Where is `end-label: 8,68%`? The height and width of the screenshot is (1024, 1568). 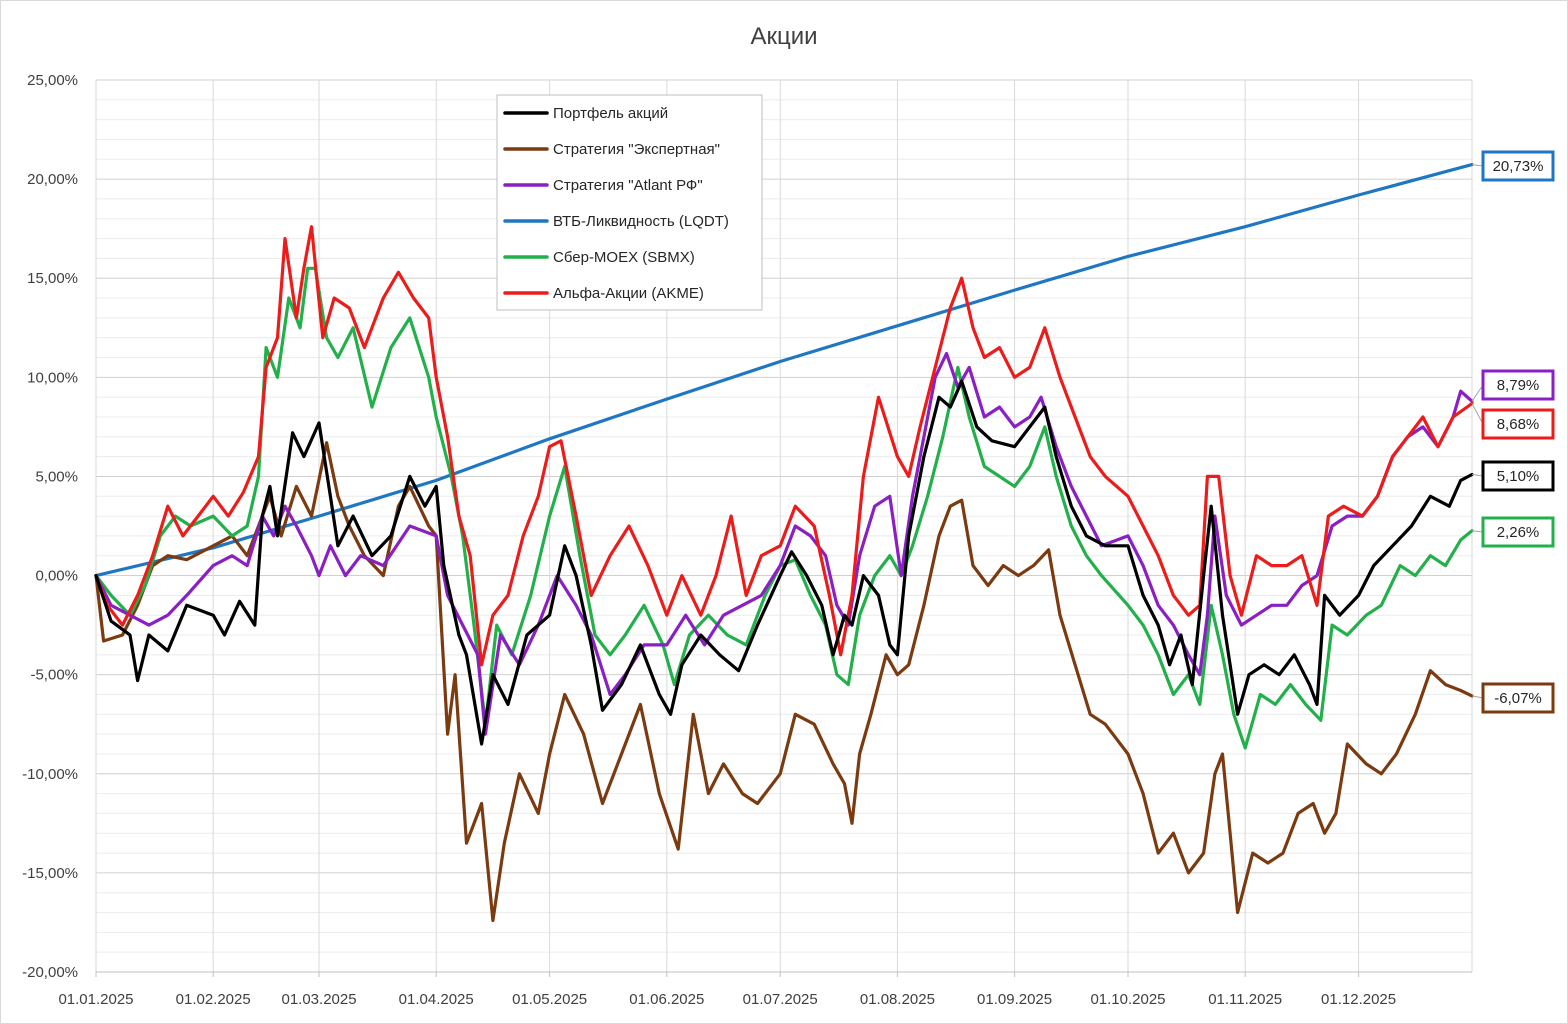 end-label: 8,68% is located at coordinates (1518, 424).